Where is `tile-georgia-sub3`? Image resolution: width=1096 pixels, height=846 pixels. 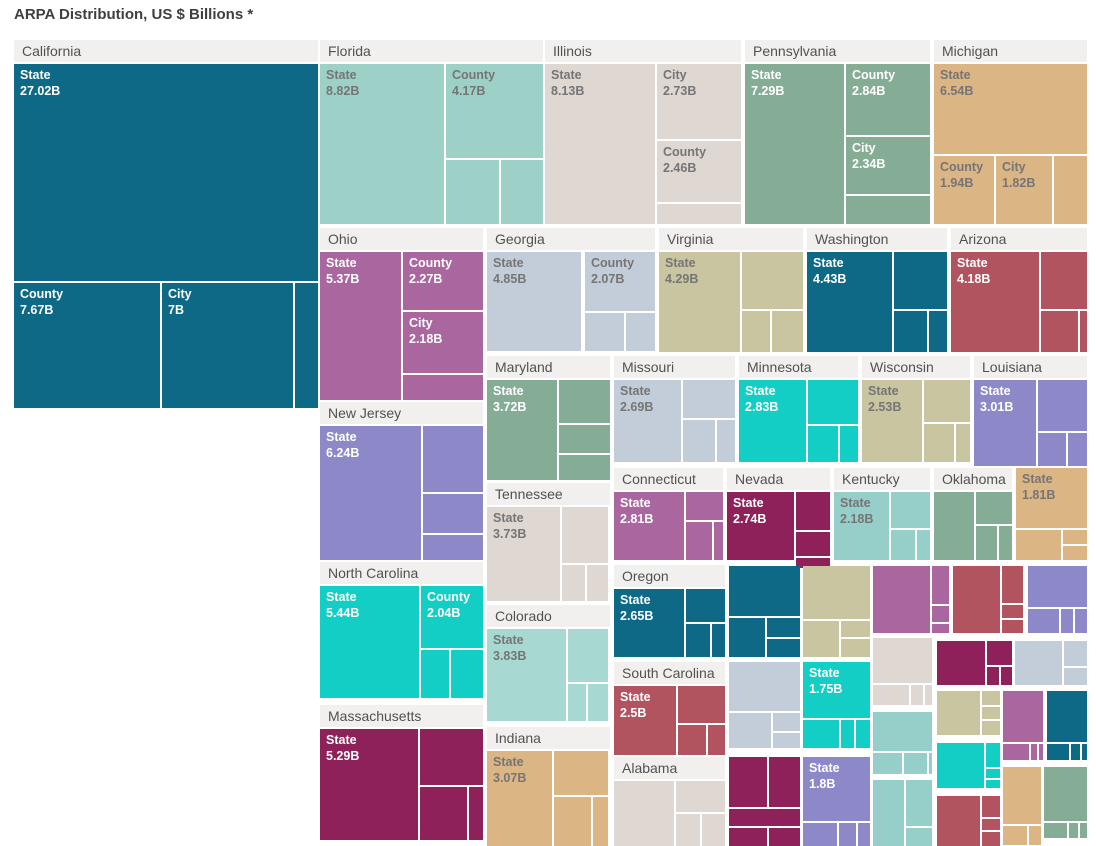 tile-georgia-sub3 is located at coordinates (640, 332).